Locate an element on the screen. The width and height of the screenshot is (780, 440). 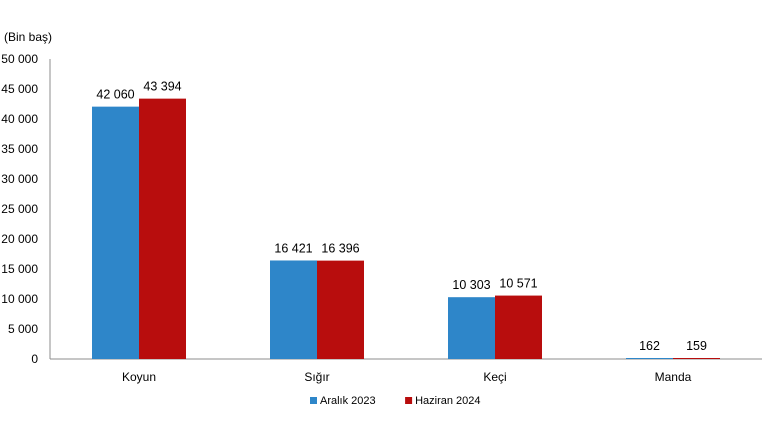
legend-label: Aralık 2023 is located at coordinates (348, 401).